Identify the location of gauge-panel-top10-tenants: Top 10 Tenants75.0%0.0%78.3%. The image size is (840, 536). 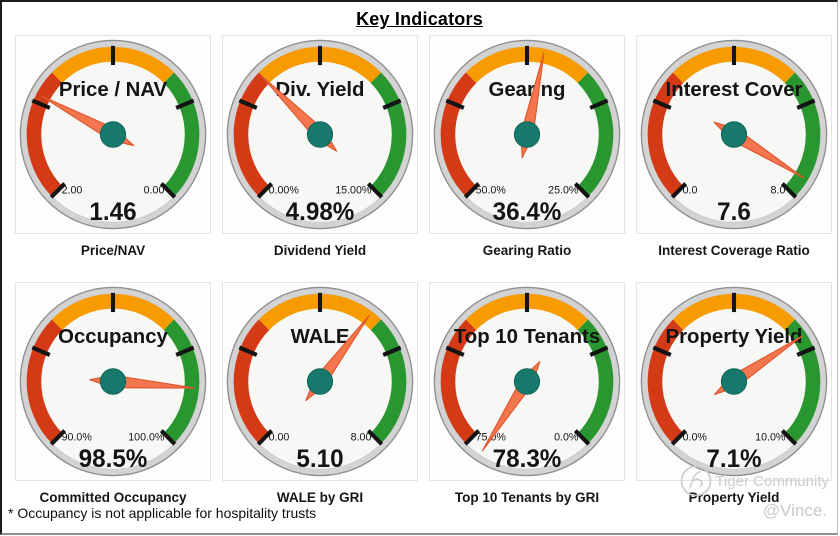
(527, 381).